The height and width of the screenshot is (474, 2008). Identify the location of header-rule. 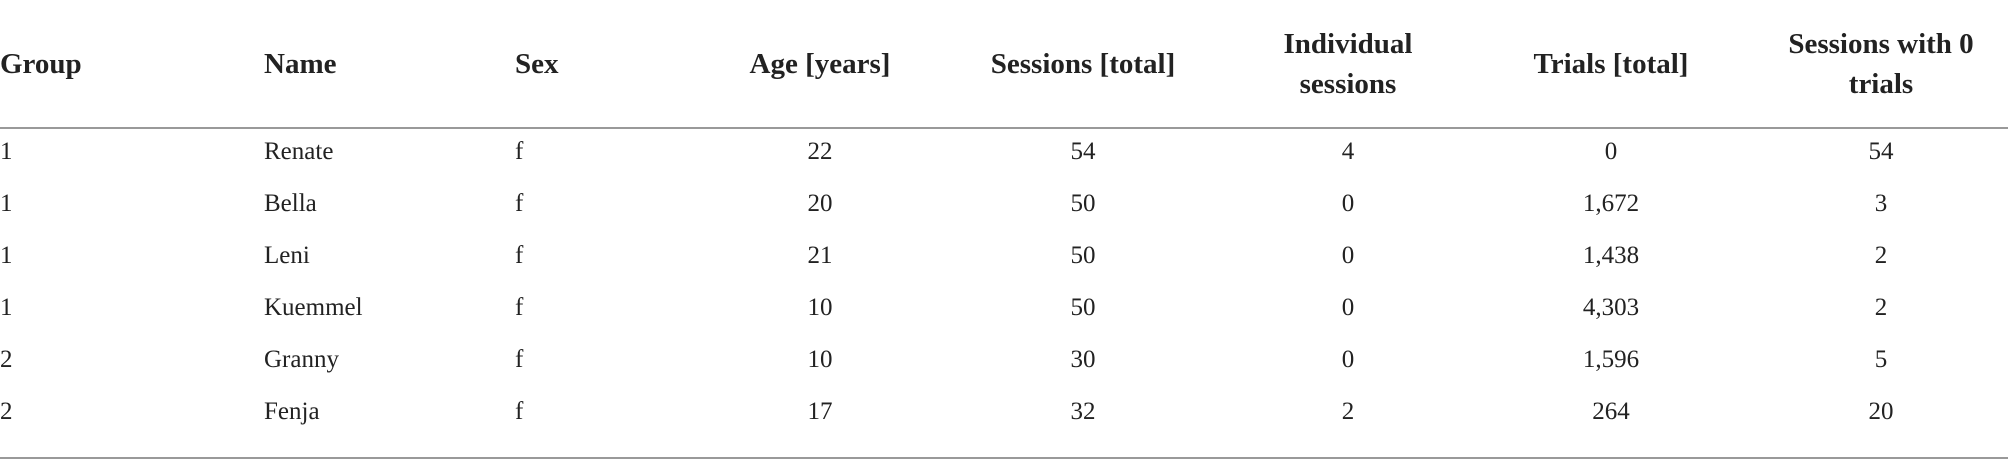
(1004, 128).